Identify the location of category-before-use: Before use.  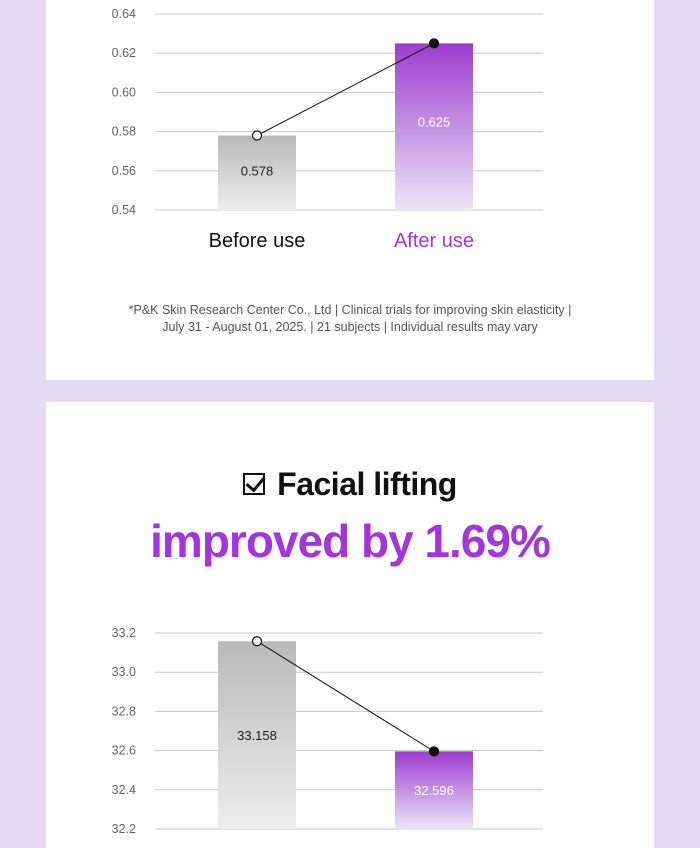
(257, 241).